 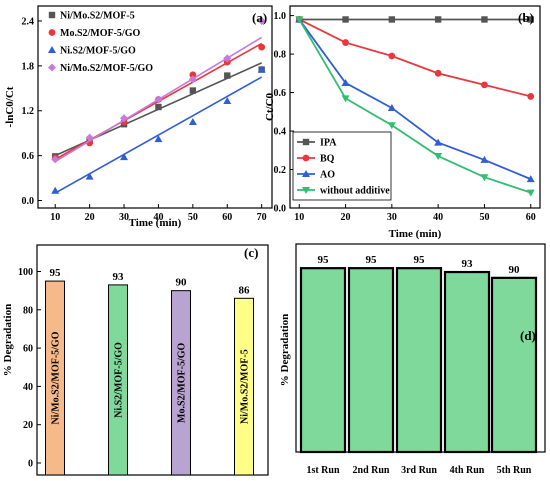 I want to click on y-tick-label: 60, so click(x=28, y=349).